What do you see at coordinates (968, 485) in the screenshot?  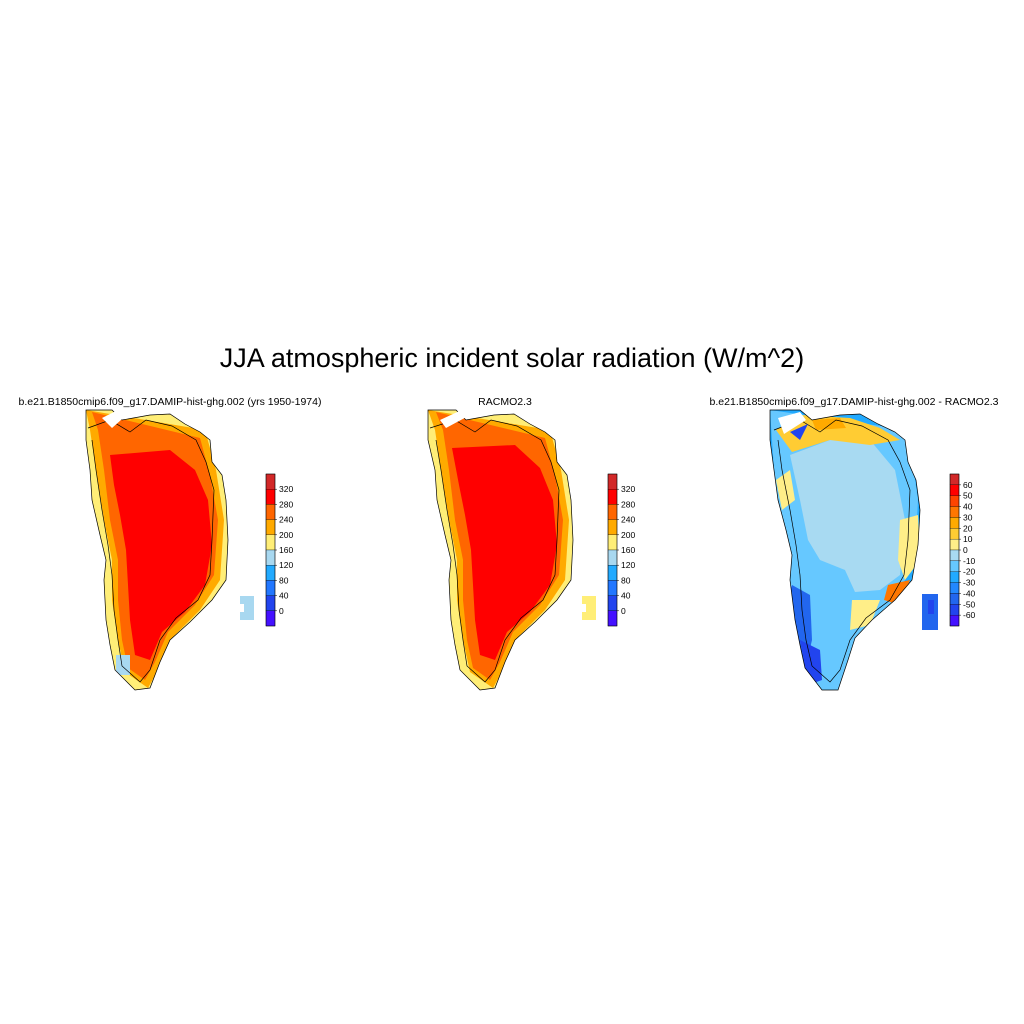 I see `colorbar-label: 60` at bounding box center [968, 485].